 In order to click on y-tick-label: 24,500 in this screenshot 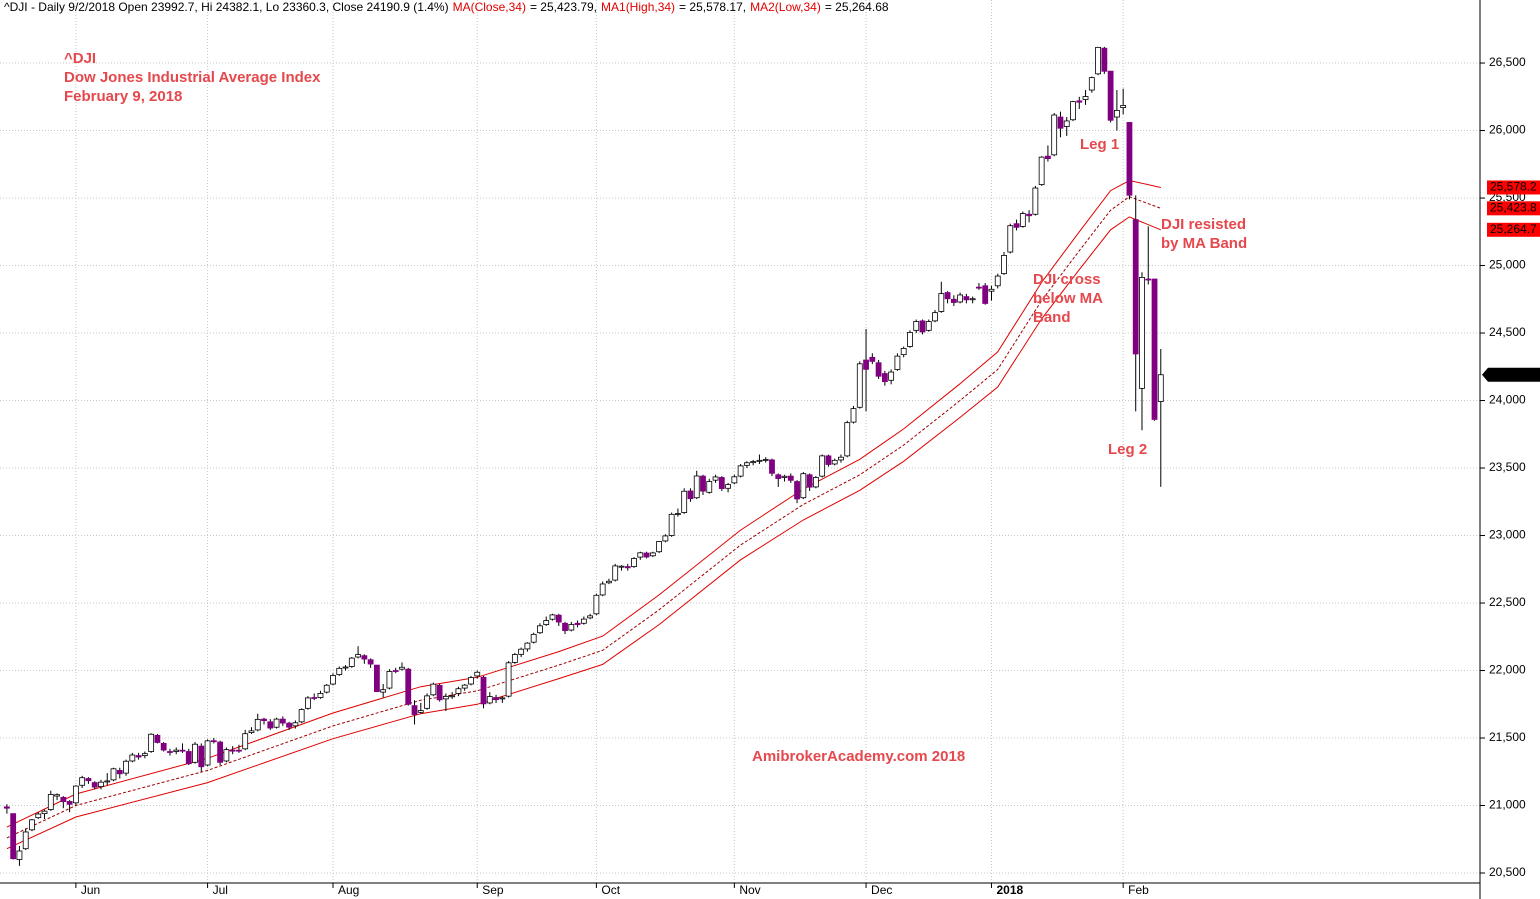, I will do `click(1507, 332)`.